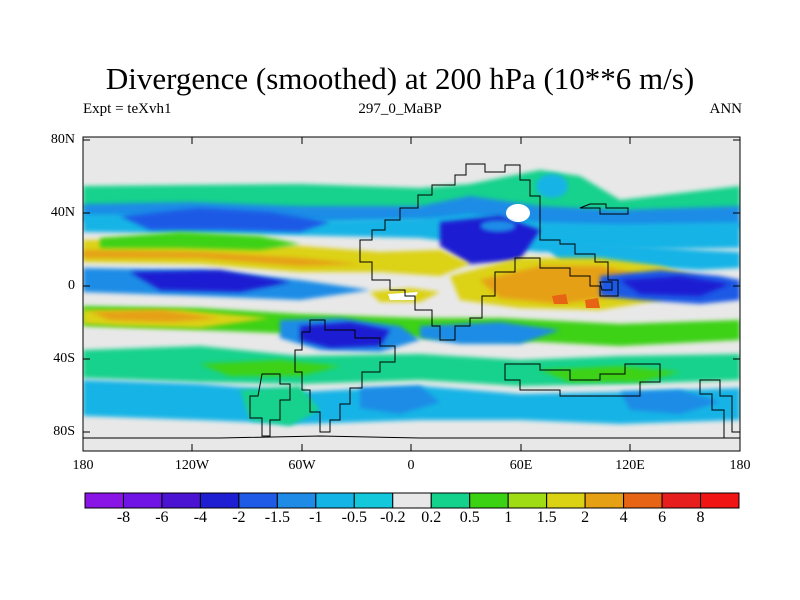 This screenshot has height=600, width=800. Describe the element at coordinates (393, 517) in the screenshot. I see `colorbar-label: -0.2` at that location.